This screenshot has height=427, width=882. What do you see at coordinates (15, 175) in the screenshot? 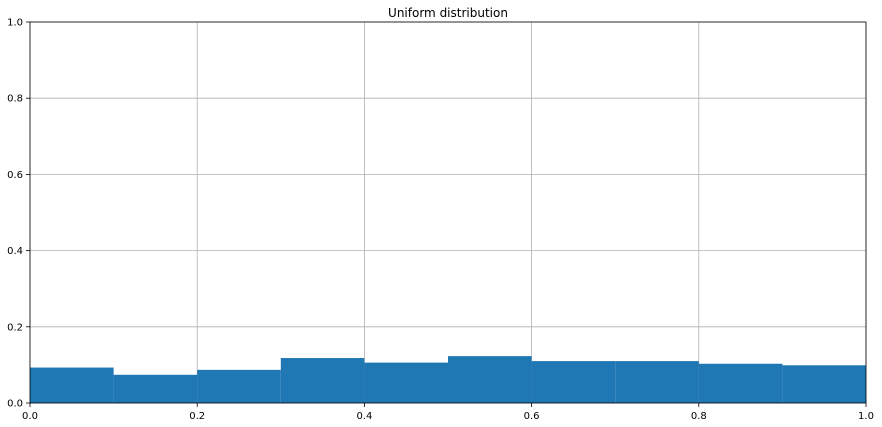
I see `y-tick-label: 0.6` at bounding box center [15, 175].